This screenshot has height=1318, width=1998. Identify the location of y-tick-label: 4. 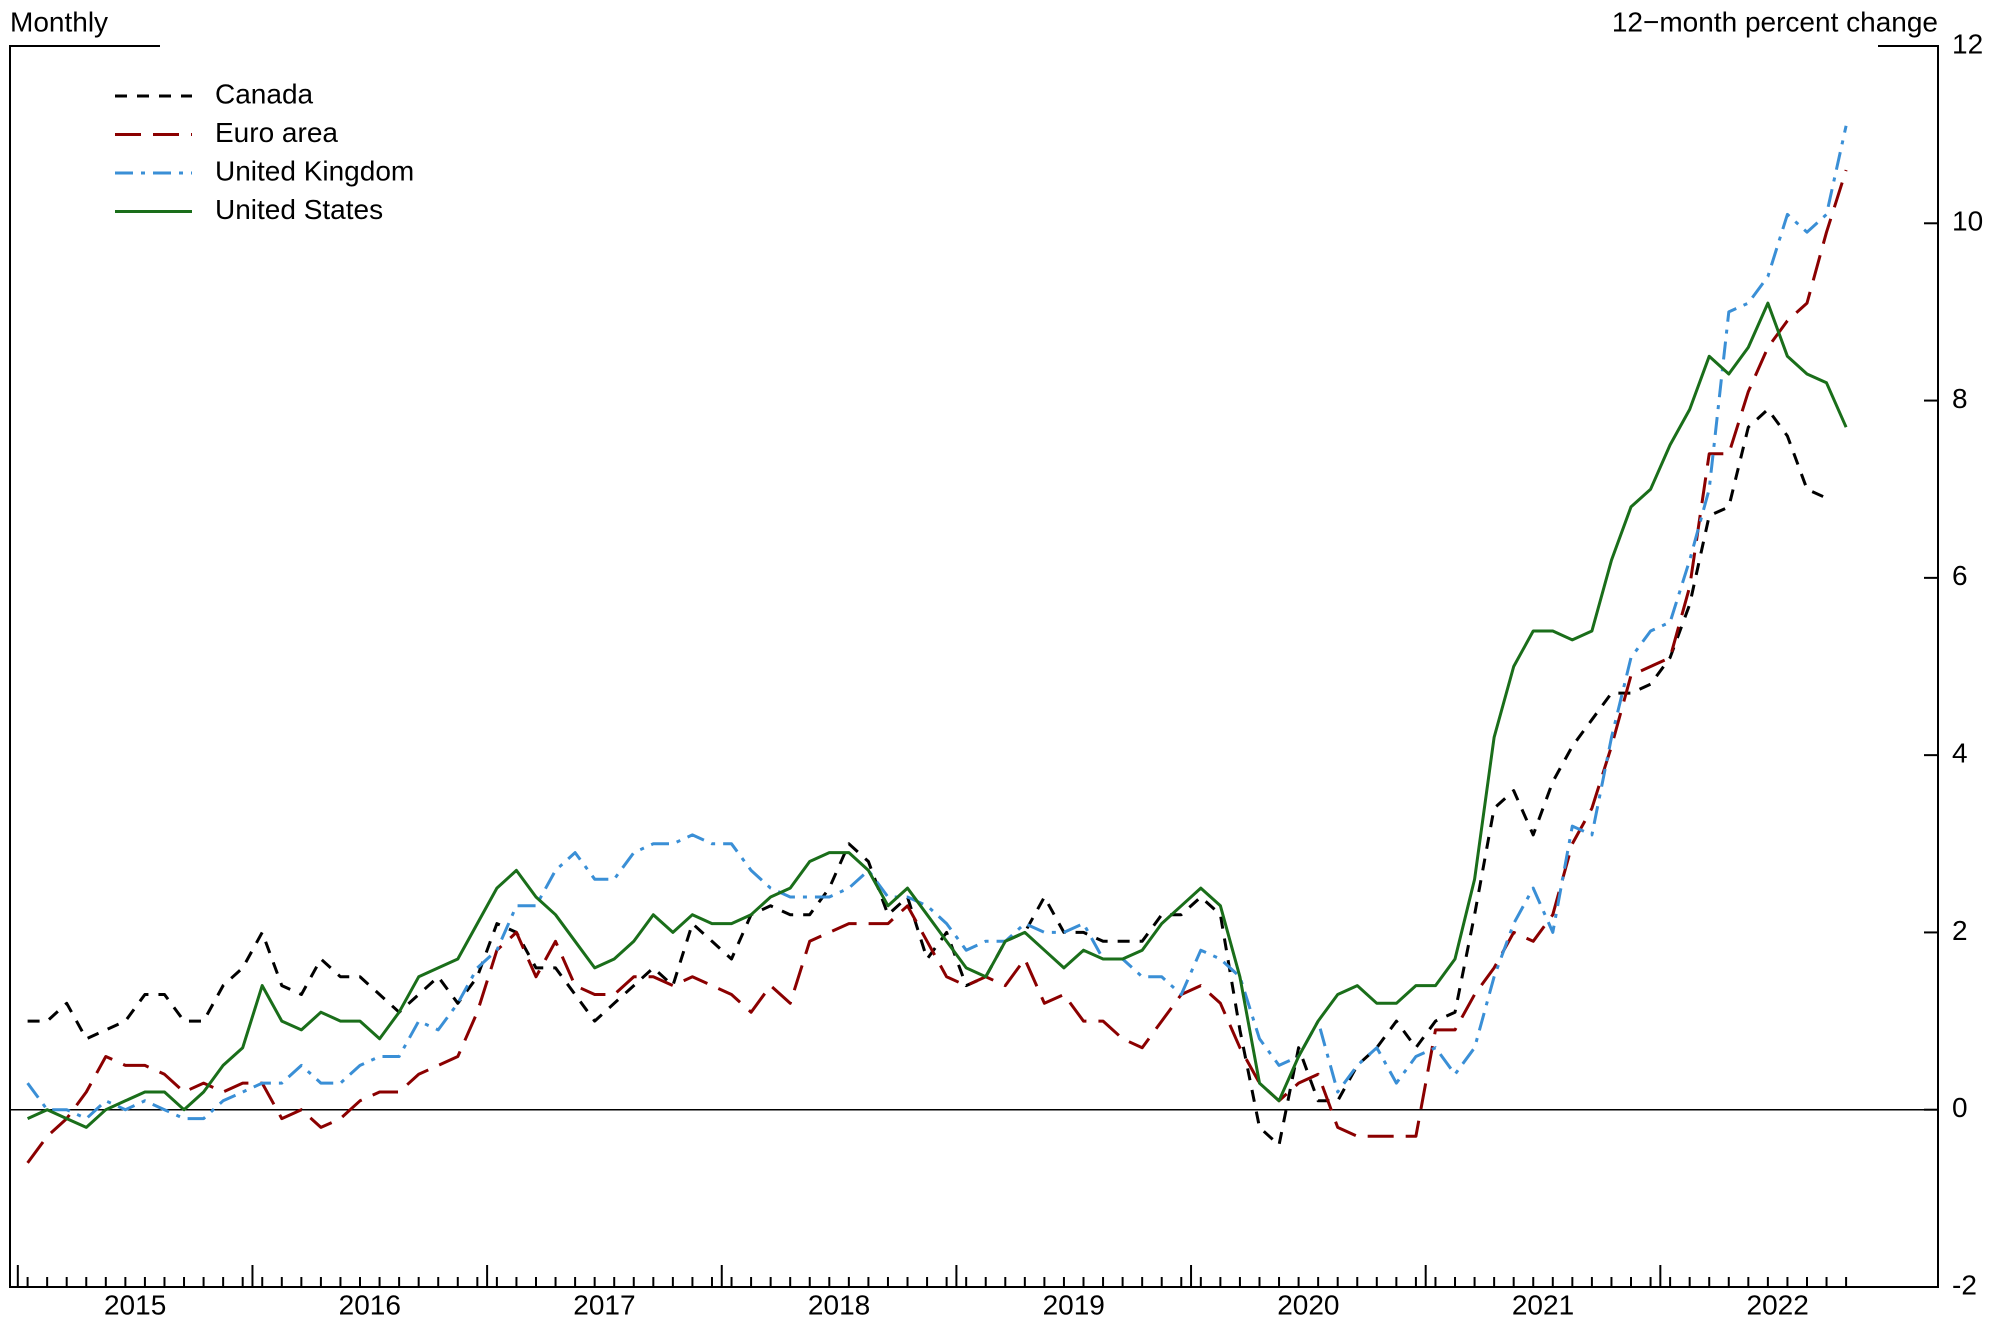
(1960, 753).